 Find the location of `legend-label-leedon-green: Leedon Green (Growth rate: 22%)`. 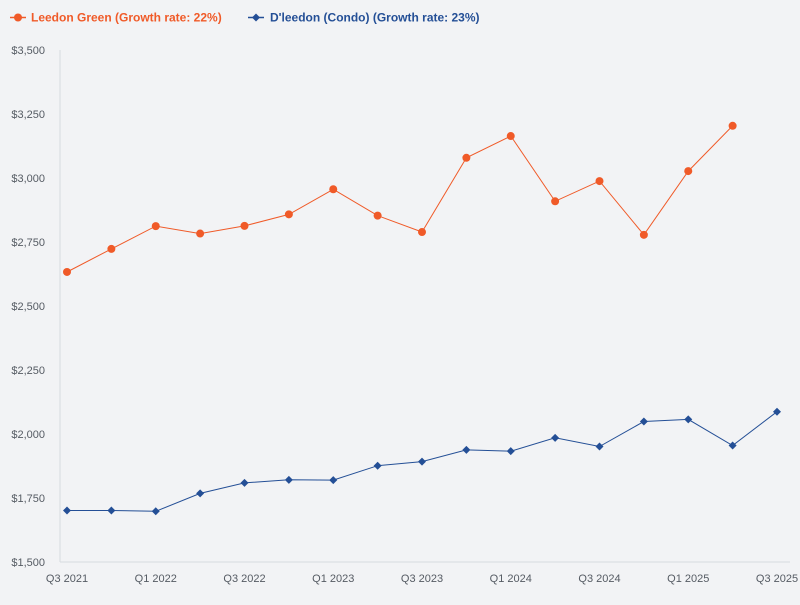

legend-label-leedon-green: Leedon Green (Growth rate: 22%) is located at coordinates (126, 18).